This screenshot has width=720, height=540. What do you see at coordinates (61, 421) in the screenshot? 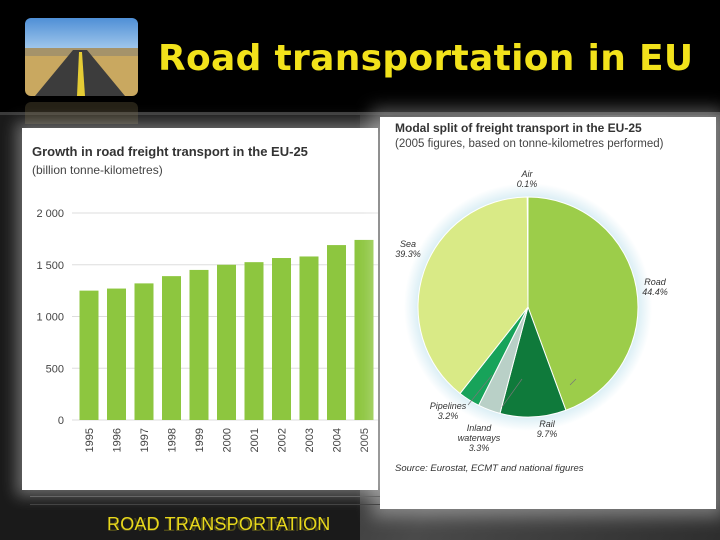
I see `bar-ytick-label: 0` at bounding box center [61, 421].